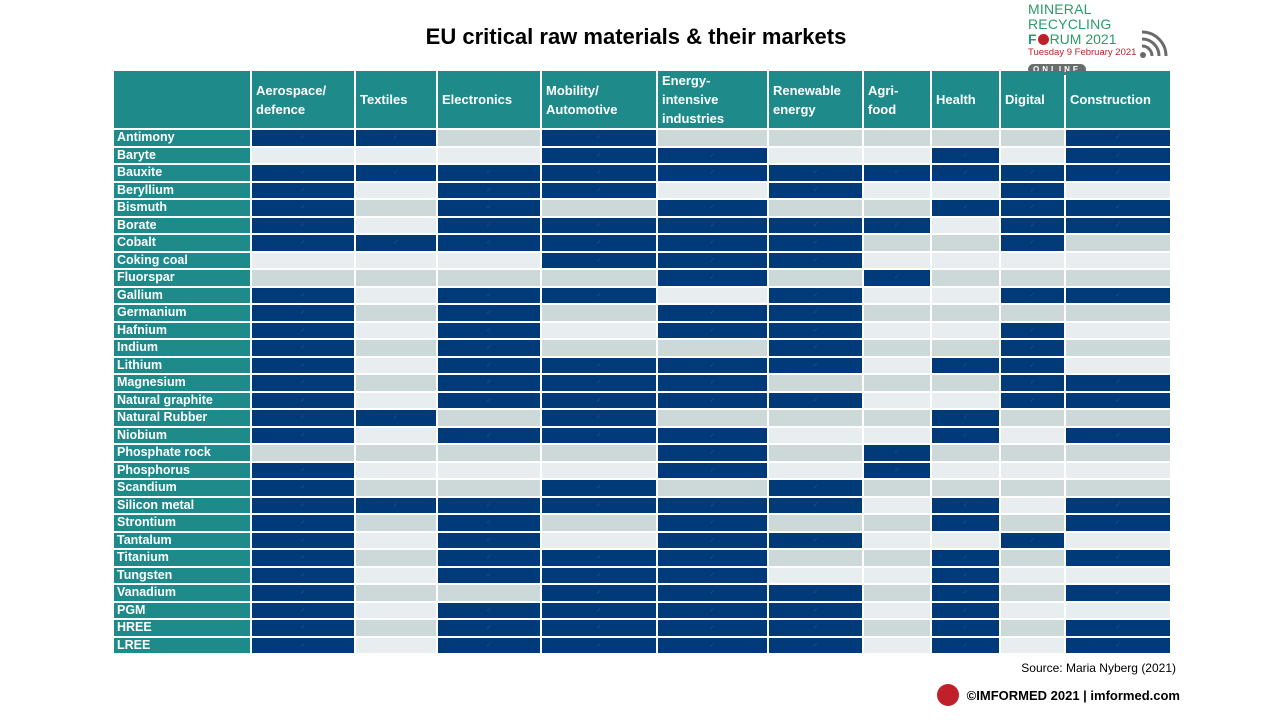 This screenshot has width=1280, height=720. What do you see at coordinates (182, 330) in the screenshot?
I see `material-name: Hafnium` at bounding box center [182, 330].